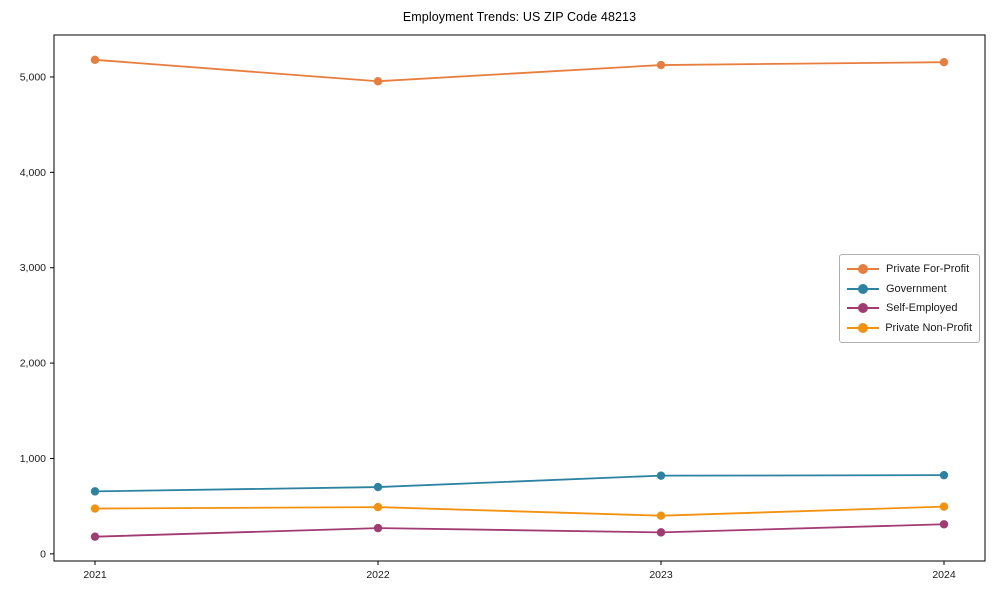 This screenshot has width=1000, height=600. I want to click on legend-label: Government, so click(916, 288).